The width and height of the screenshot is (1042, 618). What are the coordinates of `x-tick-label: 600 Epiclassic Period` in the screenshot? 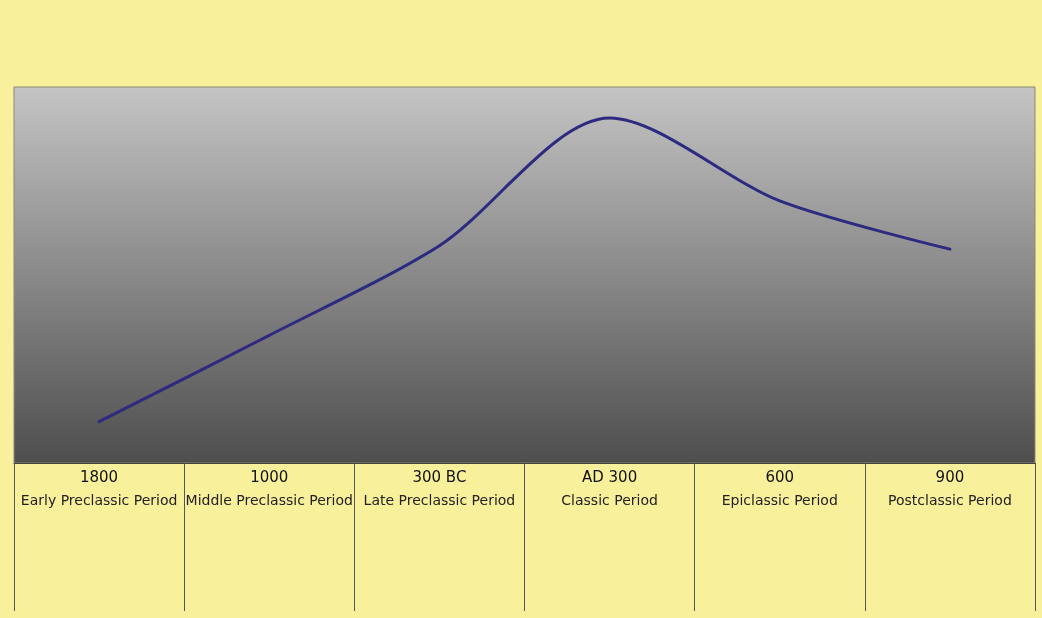 It's located at (779, 488).